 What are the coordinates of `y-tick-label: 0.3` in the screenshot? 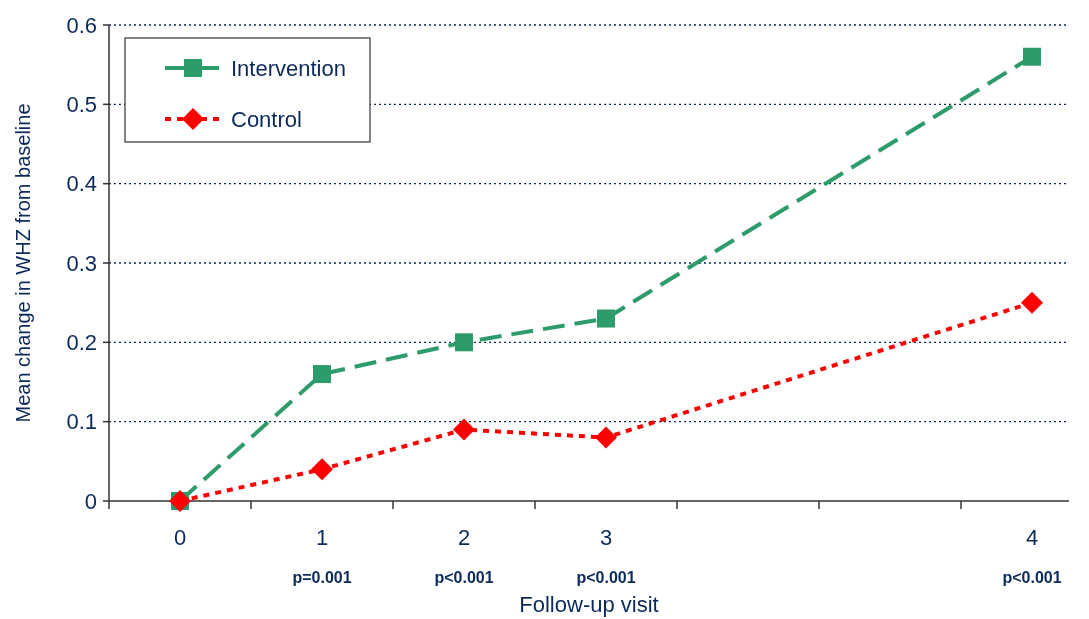 It's located at (81, 263).